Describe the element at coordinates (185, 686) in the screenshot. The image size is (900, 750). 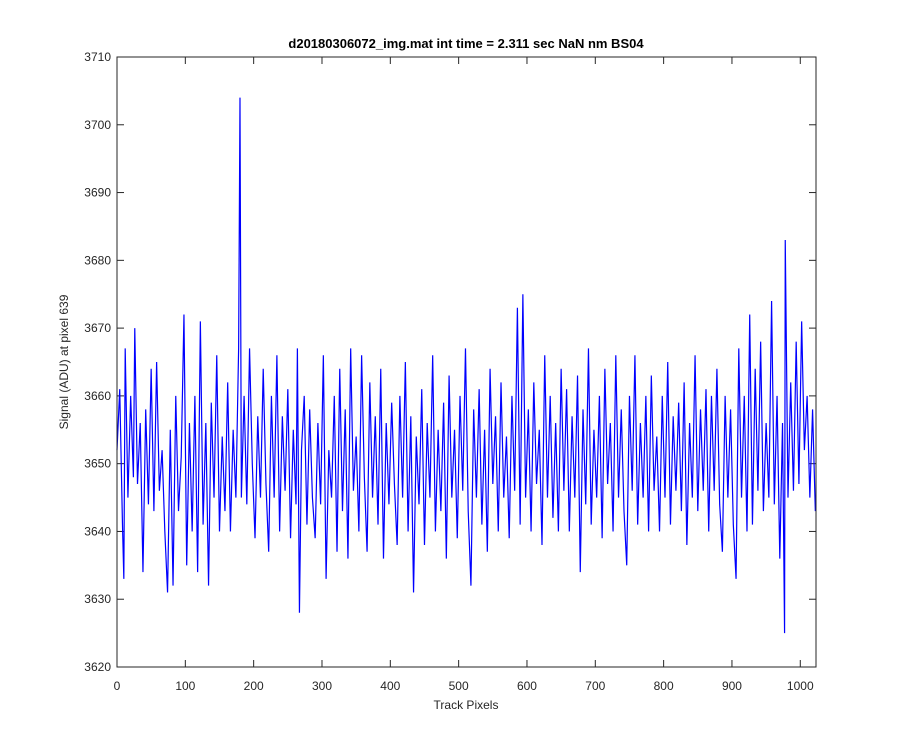
I see `x-tick-label: 100` at that location.